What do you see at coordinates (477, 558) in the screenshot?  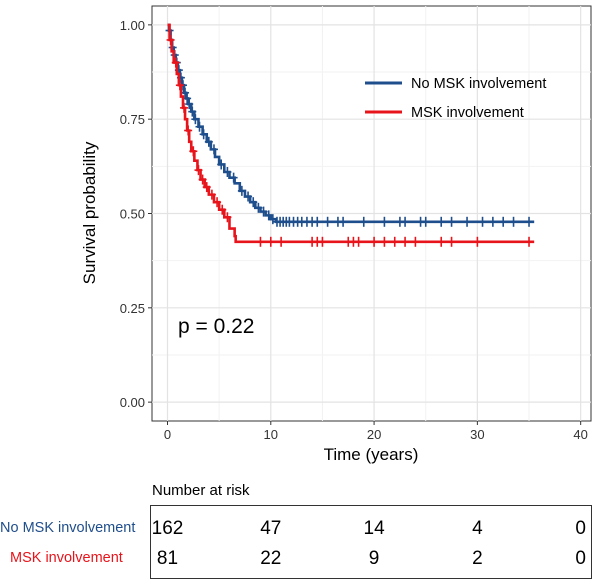 I see `risk-value: 2` at bounding box center [477, 558].